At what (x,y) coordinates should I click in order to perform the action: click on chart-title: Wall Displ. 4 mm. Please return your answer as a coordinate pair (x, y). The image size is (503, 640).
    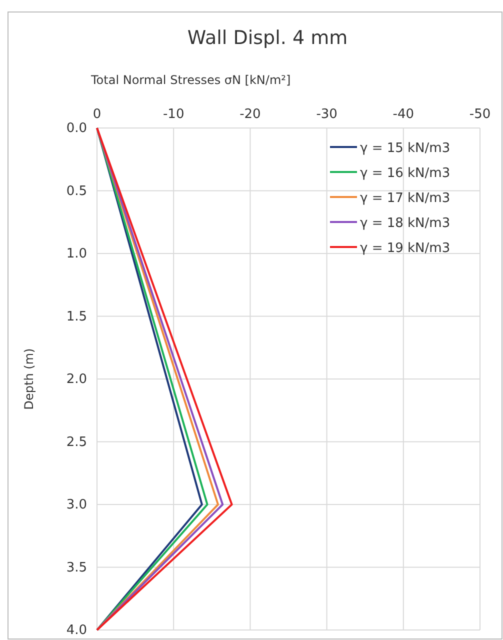
    Looking at the image, I should click on (267, 38).